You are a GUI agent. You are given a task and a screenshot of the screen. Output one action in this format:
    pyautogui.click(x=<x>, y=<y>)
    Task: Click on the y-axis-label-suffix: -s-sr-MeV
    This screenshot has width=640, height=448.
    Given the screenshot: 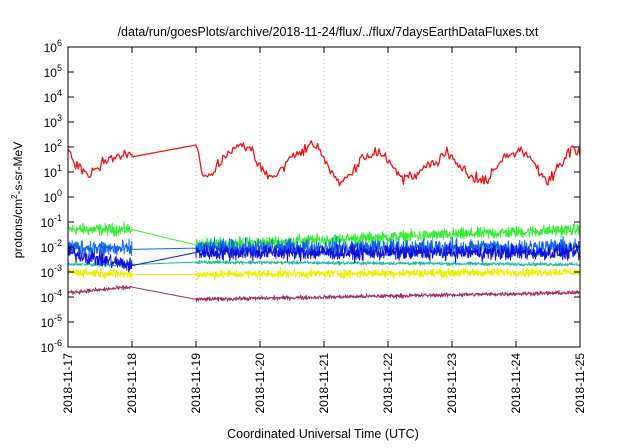 What is the action you would take?
    pyautogui.click(x=18, y=168)
    